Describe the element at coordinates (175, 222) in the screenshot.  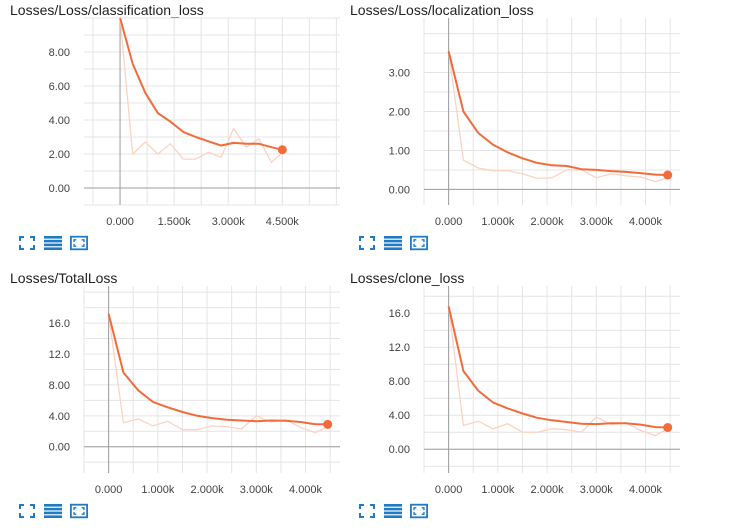
I see `x-tick-label: 1.500k` at that location.